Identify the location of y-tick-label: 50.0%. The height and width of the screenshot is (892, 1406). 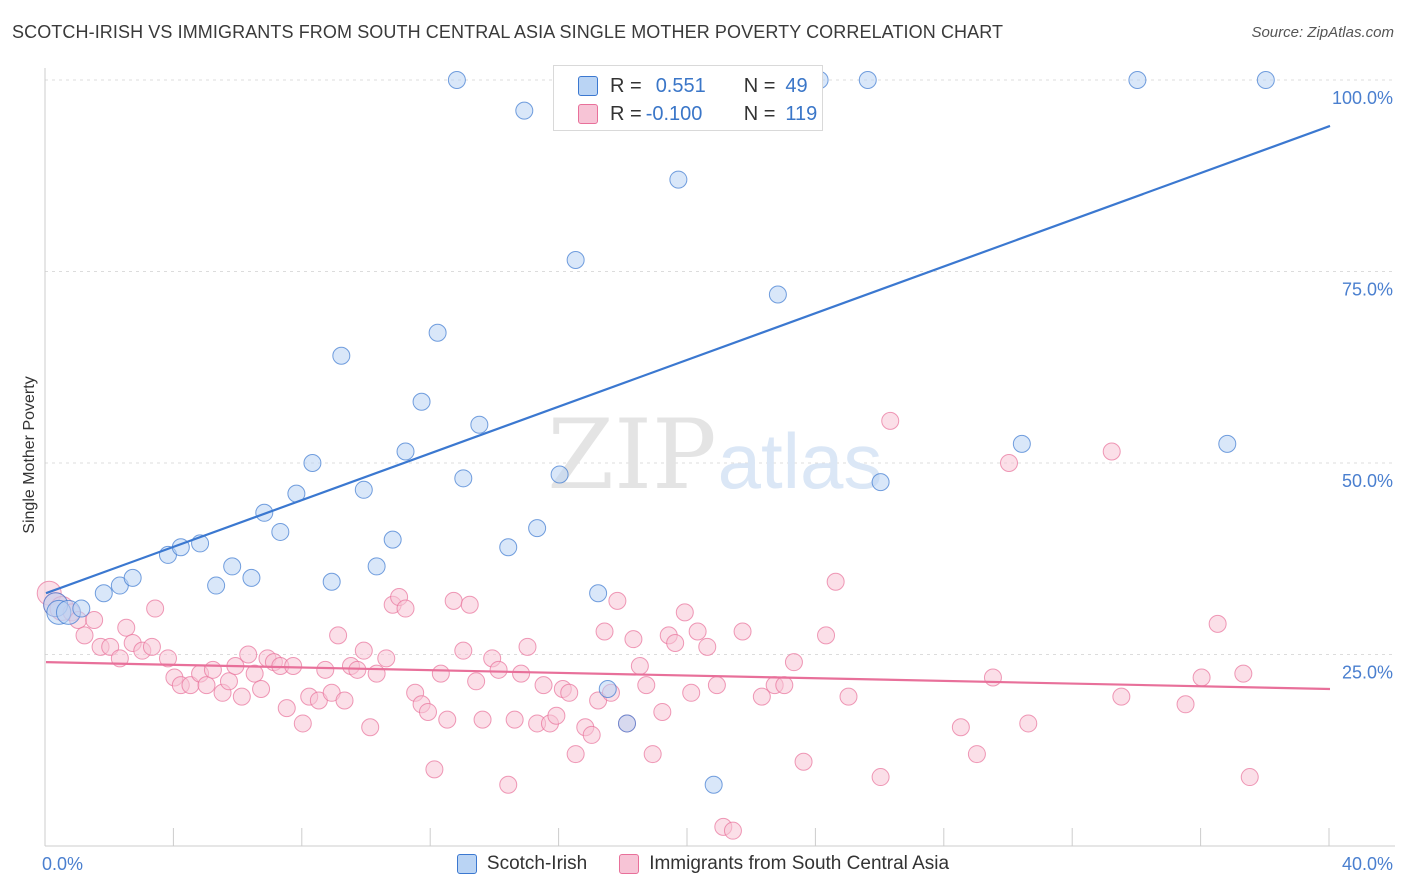
(1367, 481).